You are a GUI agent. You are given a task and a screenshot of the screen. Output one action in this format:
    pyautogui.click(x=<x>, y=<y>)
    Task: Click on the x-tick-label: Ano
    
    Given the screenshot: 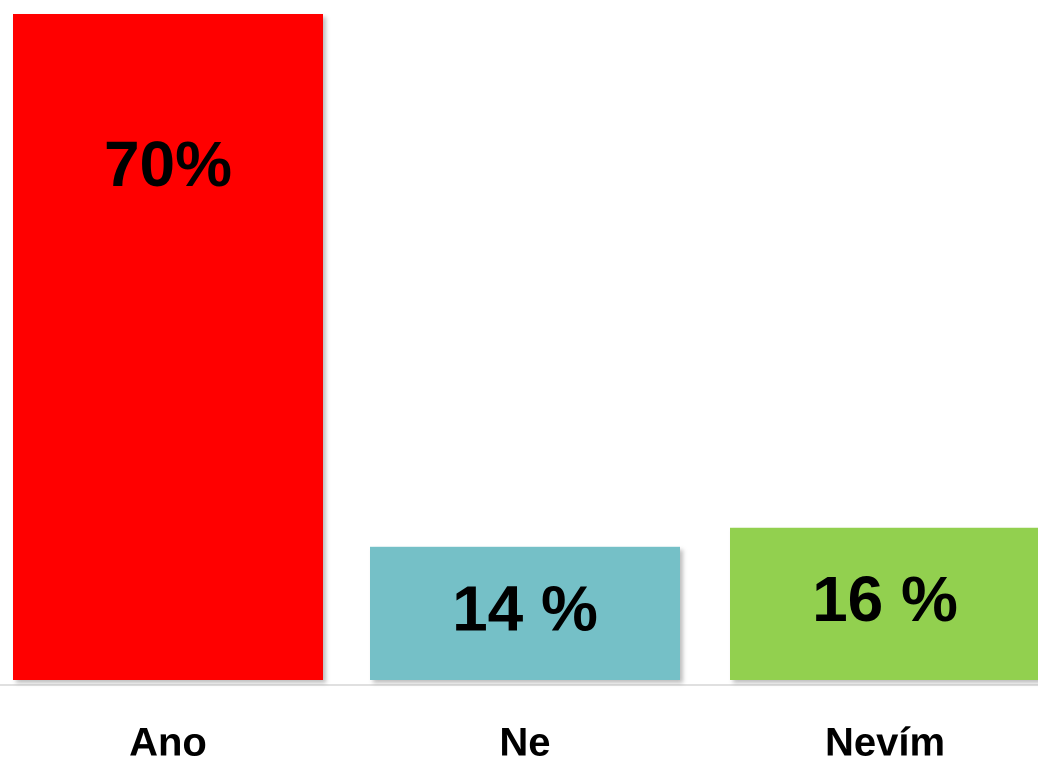 What is the action you would take?
    pyautogui.click(x=168, y=743)
    